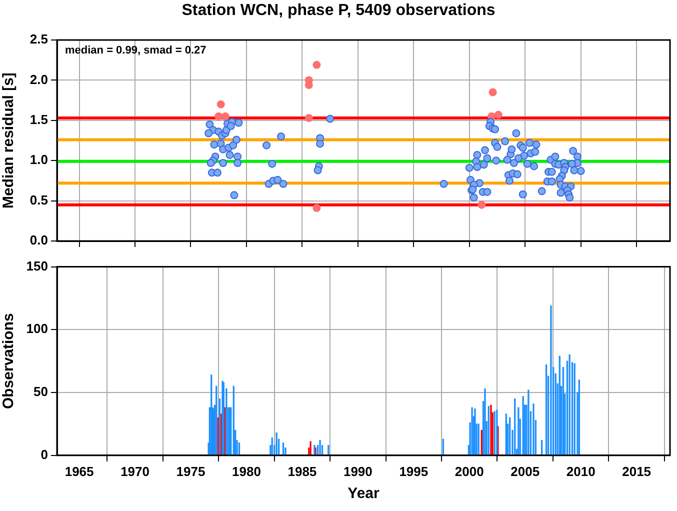  What do you see at coordinates (39, 200) in the screenshot?
I see `y-tick-label: 0.5` at bounding box center [39, 200].